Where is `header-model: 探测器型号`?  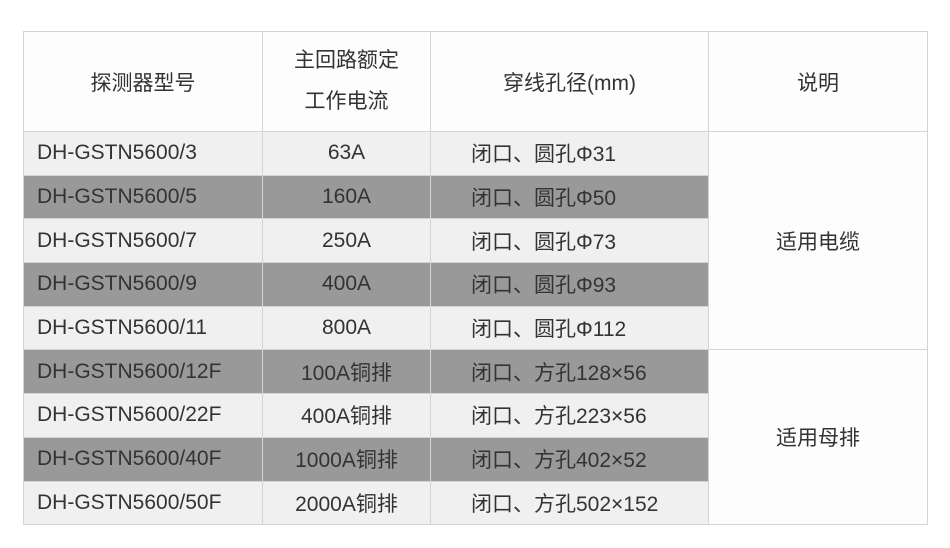 header-model: 探测器型号 is located at coordinates (143, 81).